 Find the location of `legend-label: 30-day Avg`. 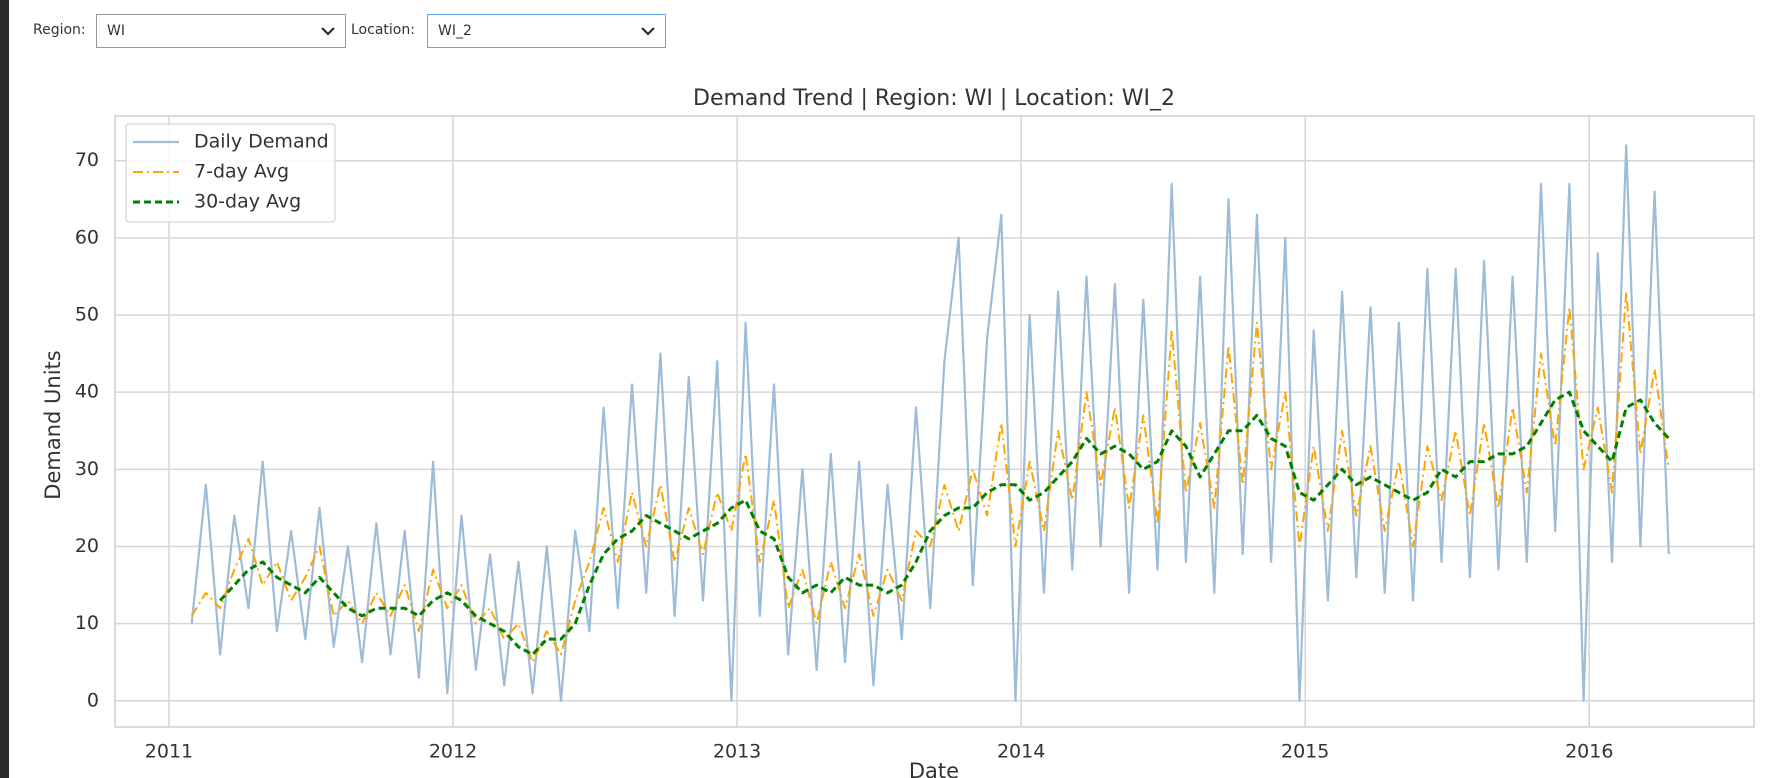

legend-label: 30-day Avg is located at coordinates (247, 202).